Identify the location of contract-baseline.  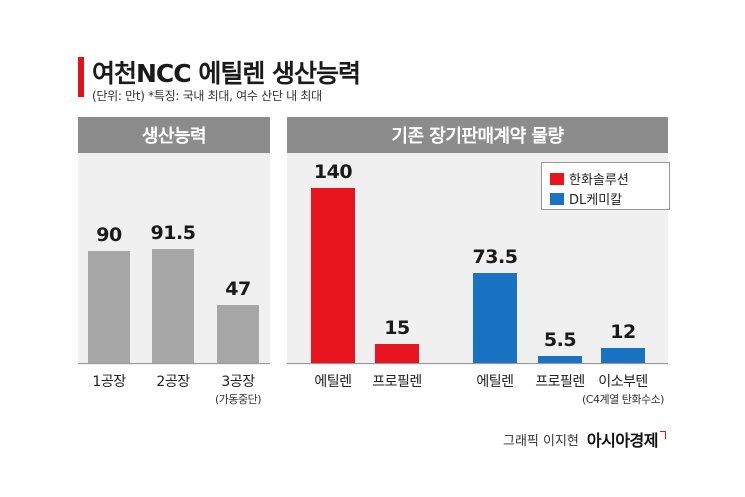
(477, 363).